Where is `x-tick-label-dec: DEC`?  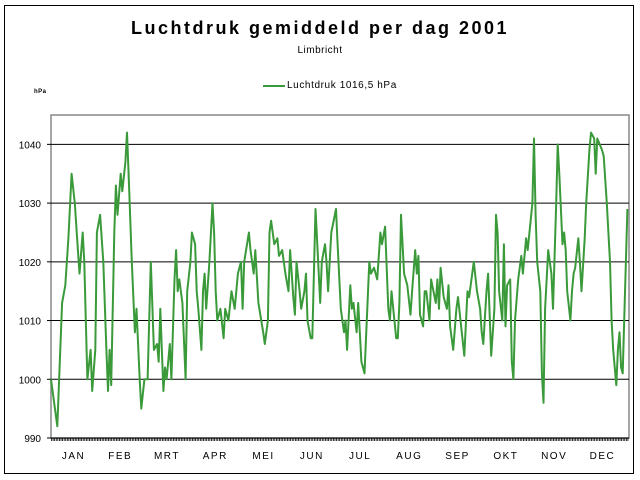
x-tick-label-dec: DEC is located at coordinates (603, 456).